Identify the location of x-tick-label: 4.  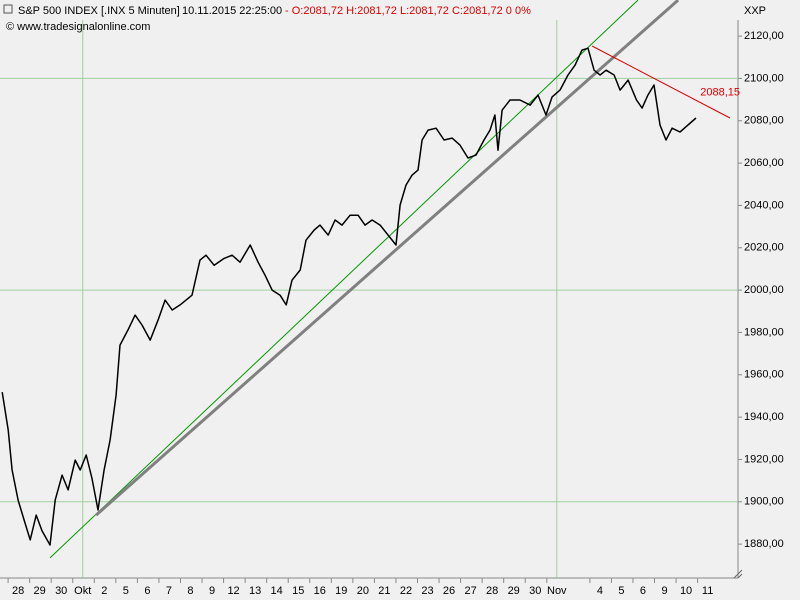
(600, 591).